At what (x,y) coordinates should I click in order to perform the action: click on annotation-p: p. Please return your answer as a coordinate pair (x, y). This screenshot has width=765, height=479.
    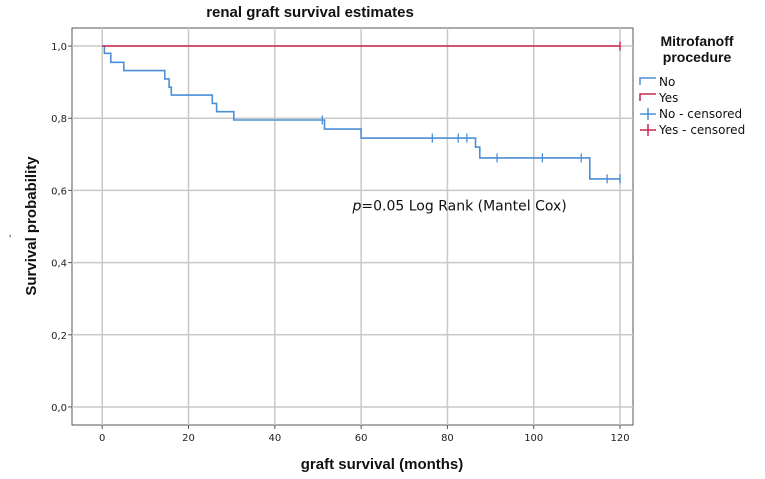
    Looking at the image, I should click on (357, 206).